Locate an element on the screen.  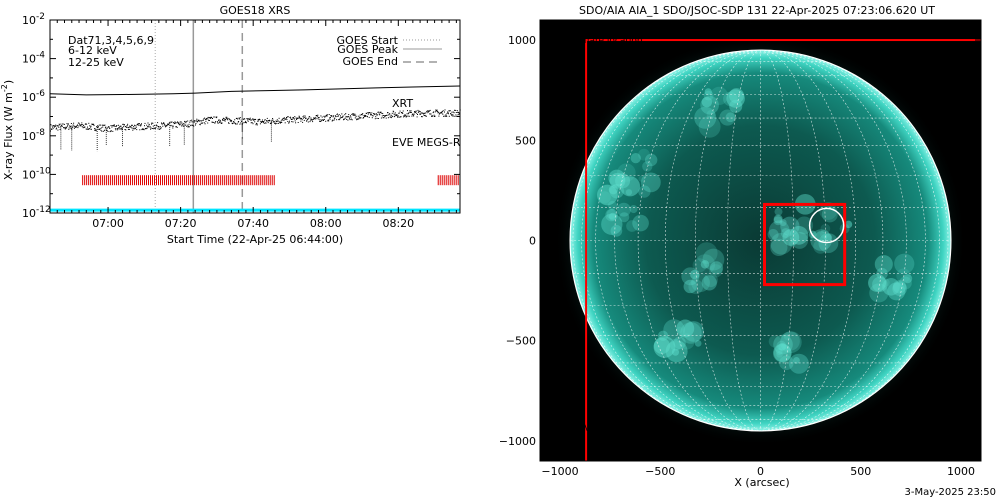
grid-longitude is located at coordinates (699, 240).